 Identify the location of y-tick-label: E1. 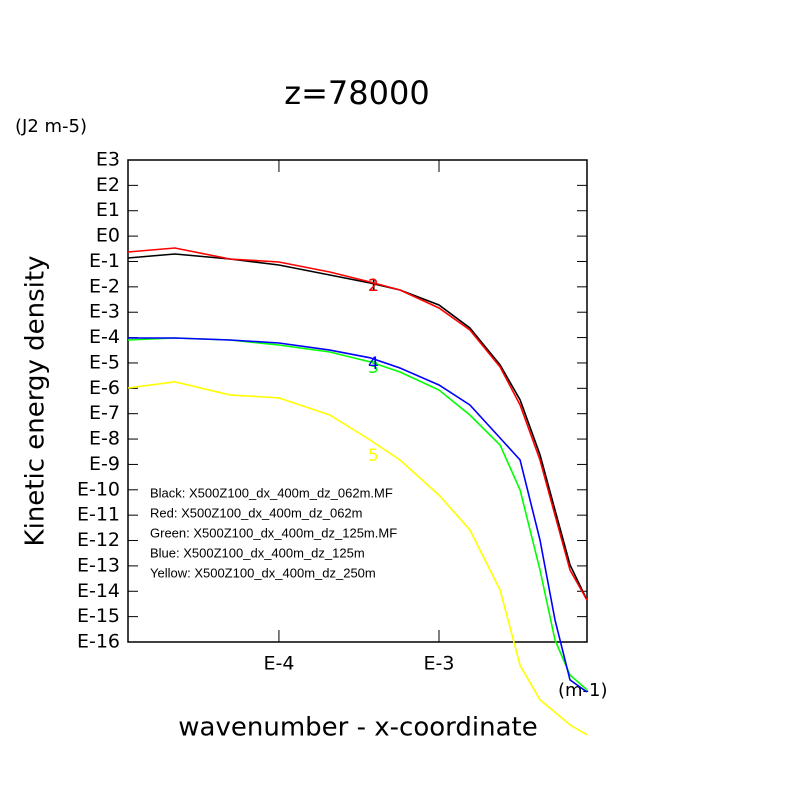
(108, 210).